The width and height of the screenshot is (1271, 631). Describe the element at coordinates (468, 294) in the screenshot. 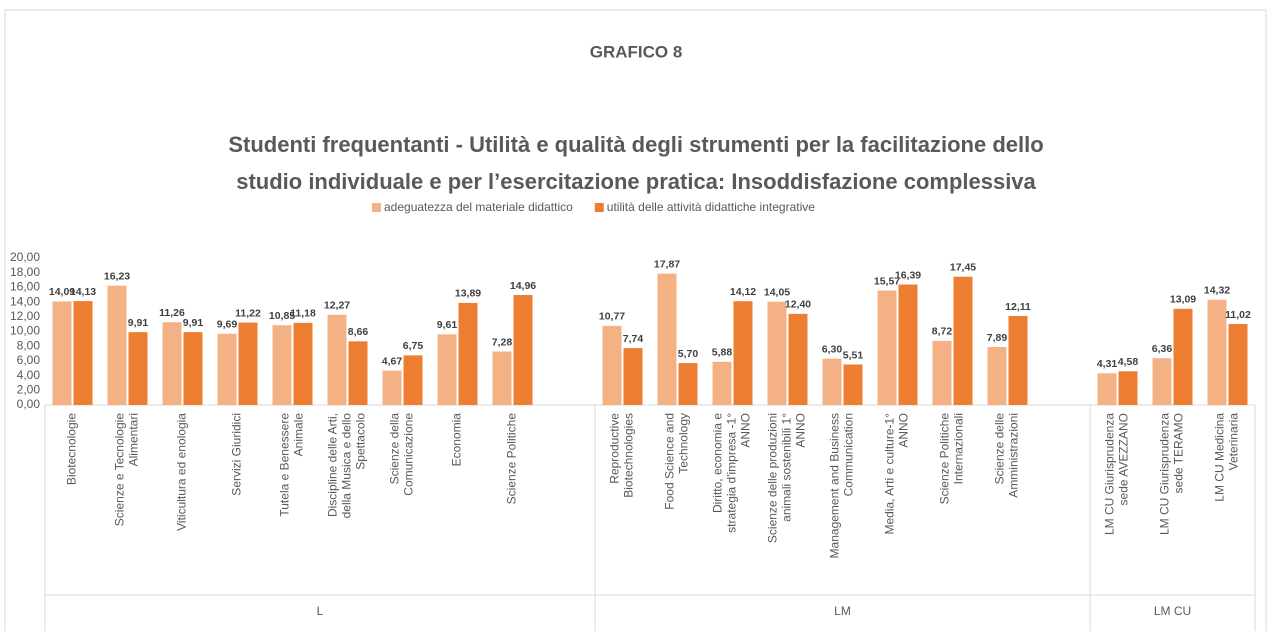

I see `value-label: 13,89` at that location.